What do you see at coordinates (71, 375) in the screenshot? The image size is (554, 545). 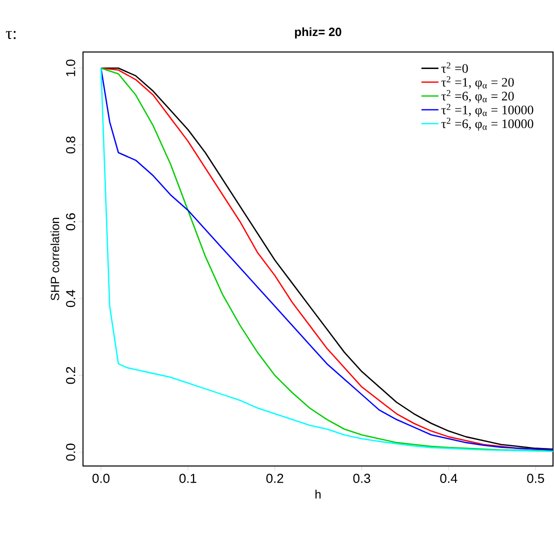 I see `y-tick-label: 0.2` at bounding box center [71, 375].